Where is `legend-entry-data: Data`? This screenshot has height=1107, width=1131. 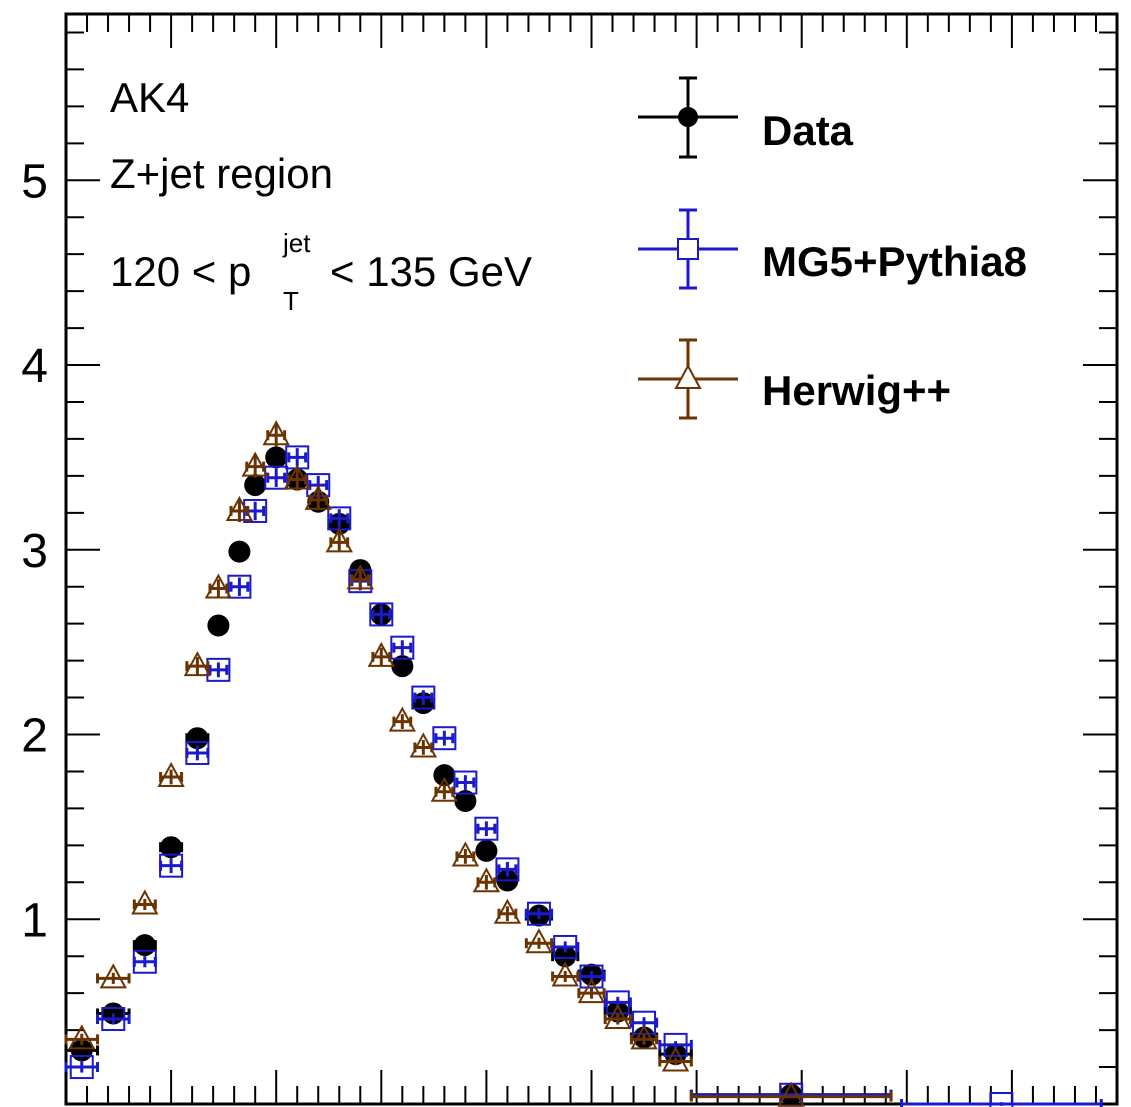
legend-entry-data: Data is located at coordinates (746, 117).